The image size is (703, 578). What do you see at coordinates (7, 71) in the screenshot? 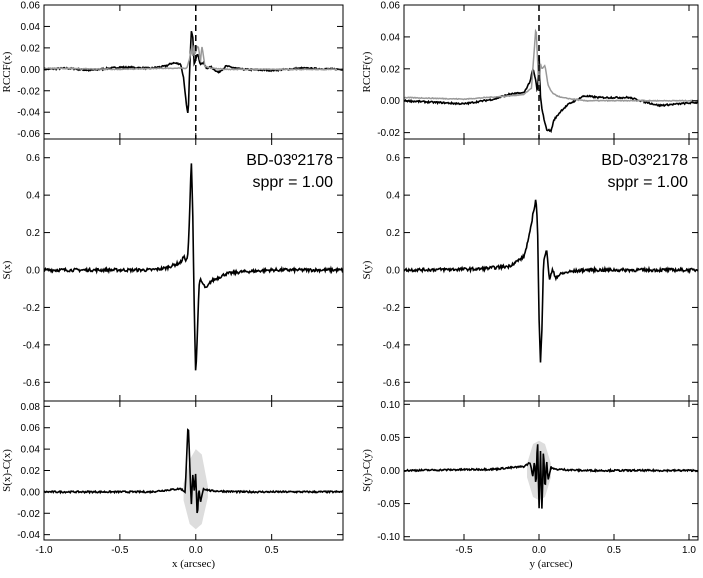
I see `y-axis-label: RCCF(x)` at bounding box center [7, 71].